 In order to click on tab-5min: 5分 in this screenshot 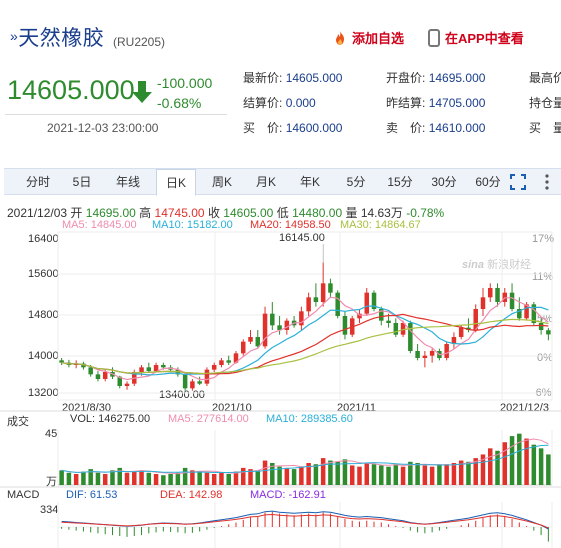, I will do `click(356, 182)`.